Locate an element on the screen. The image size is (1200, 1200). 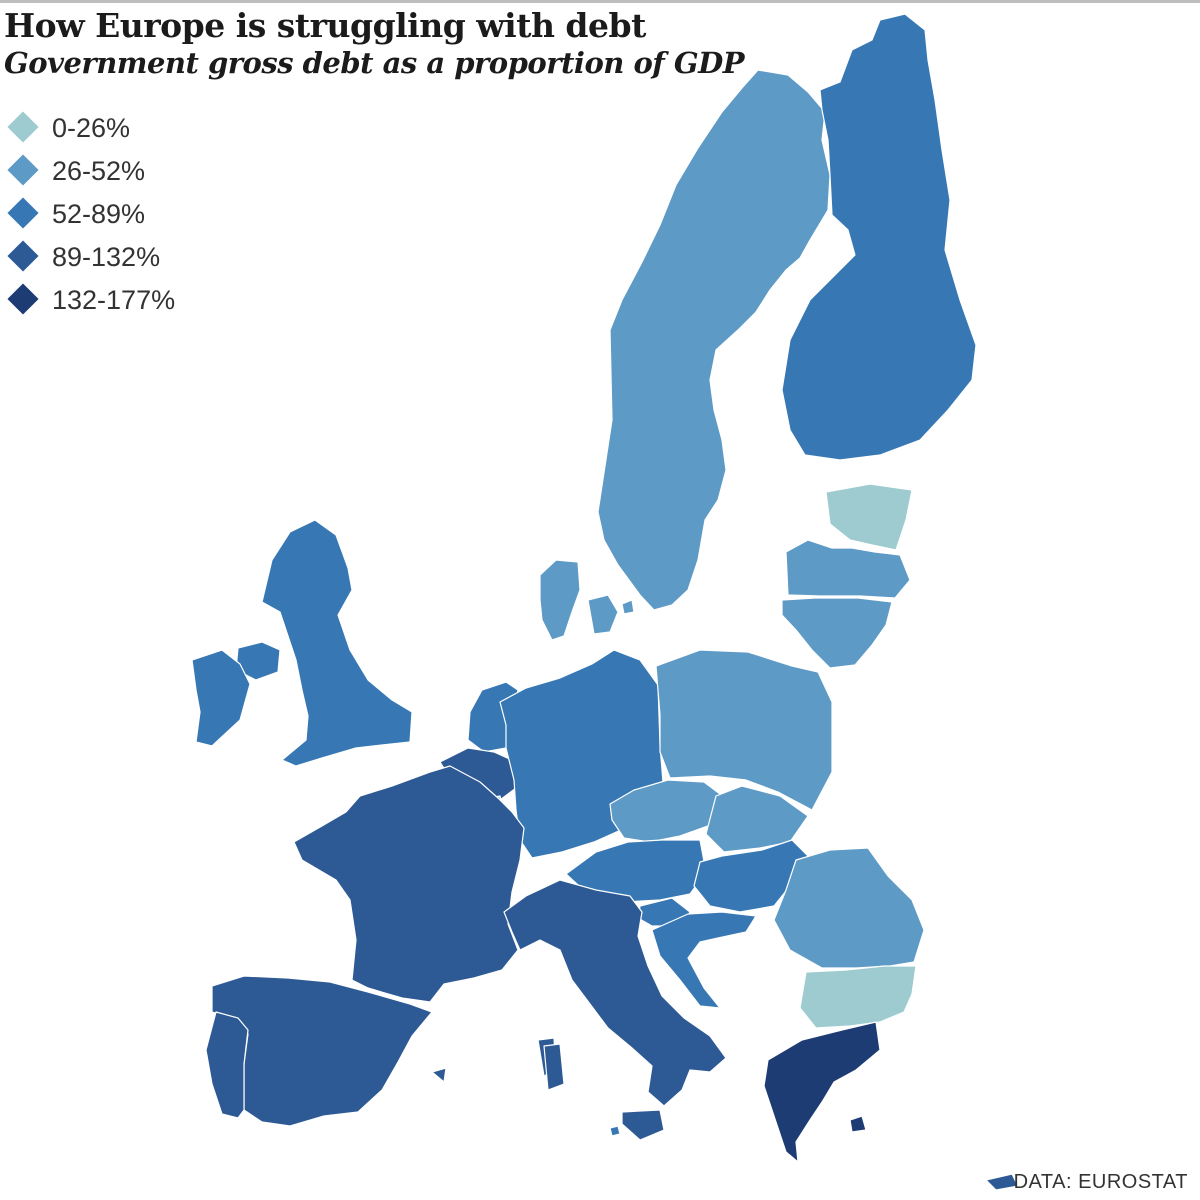
legend-label: 52-89% is located at coordinates (99, 214).